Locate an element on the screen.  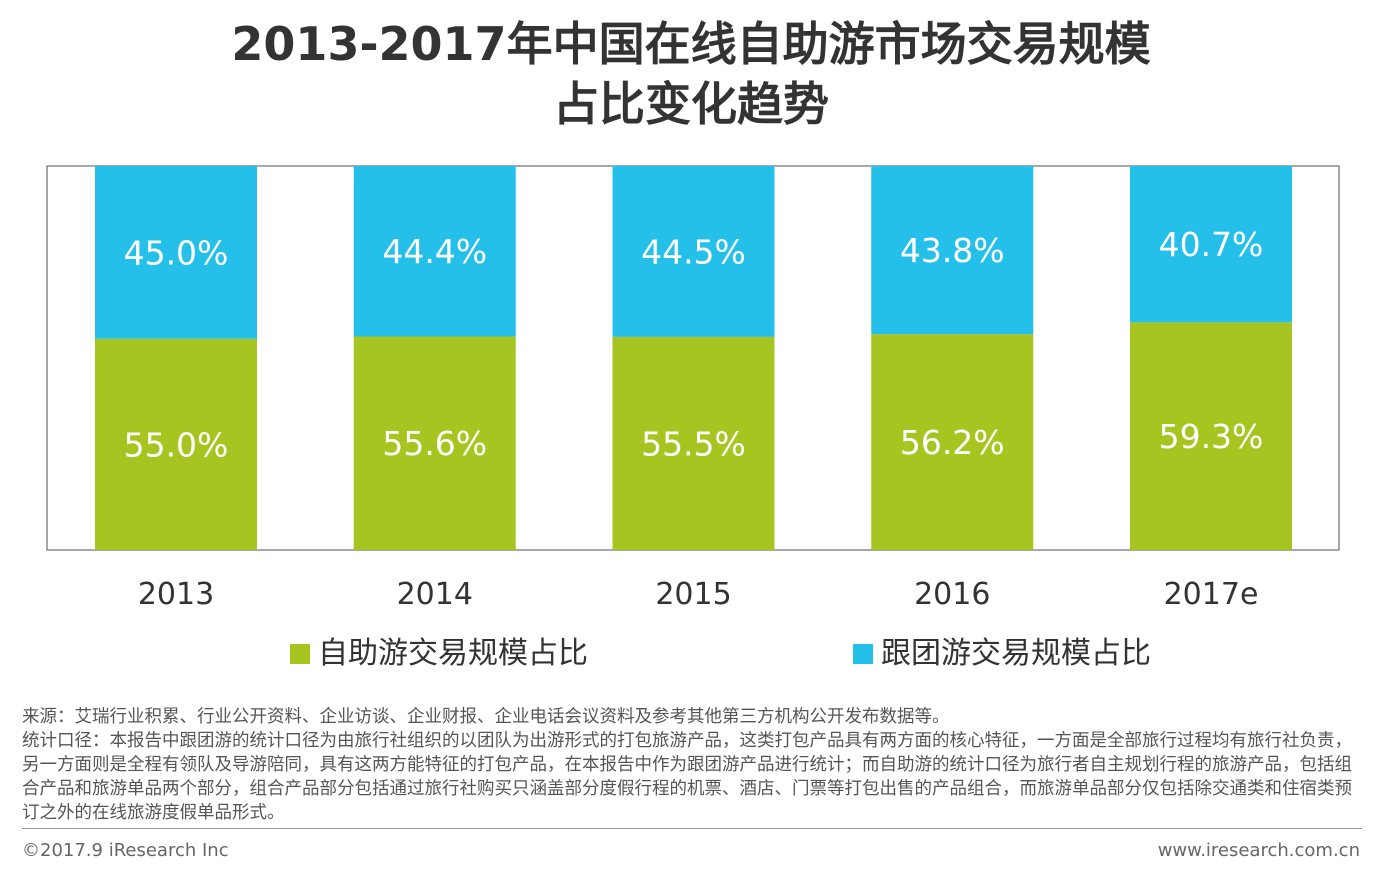
legend-item-self-guided: 自助游交易规模占比 is located at coordinates (439, 654).